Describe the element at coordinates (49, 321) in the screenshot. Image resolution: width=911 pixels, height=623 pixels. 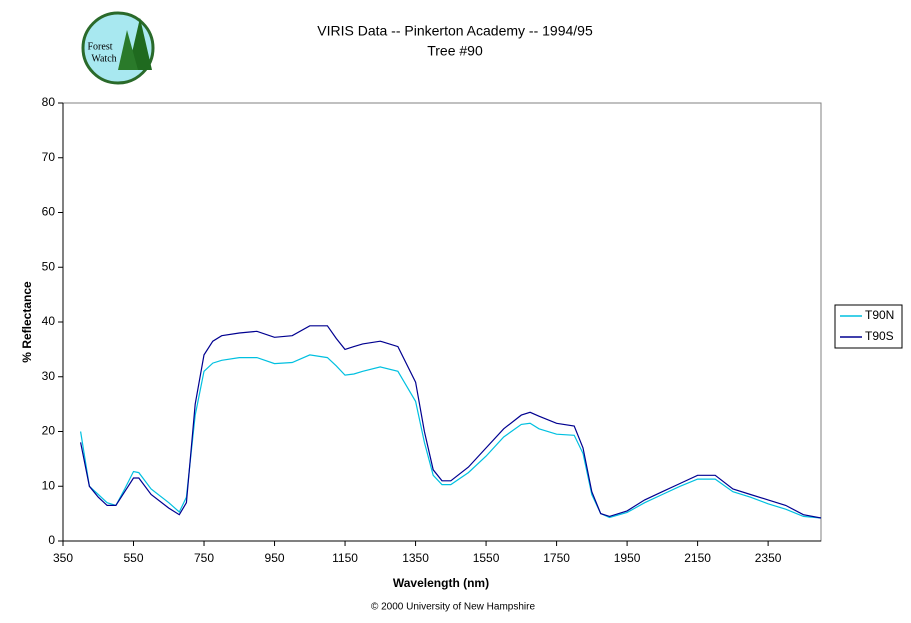
I see `y-tick-label: 40` at that location.